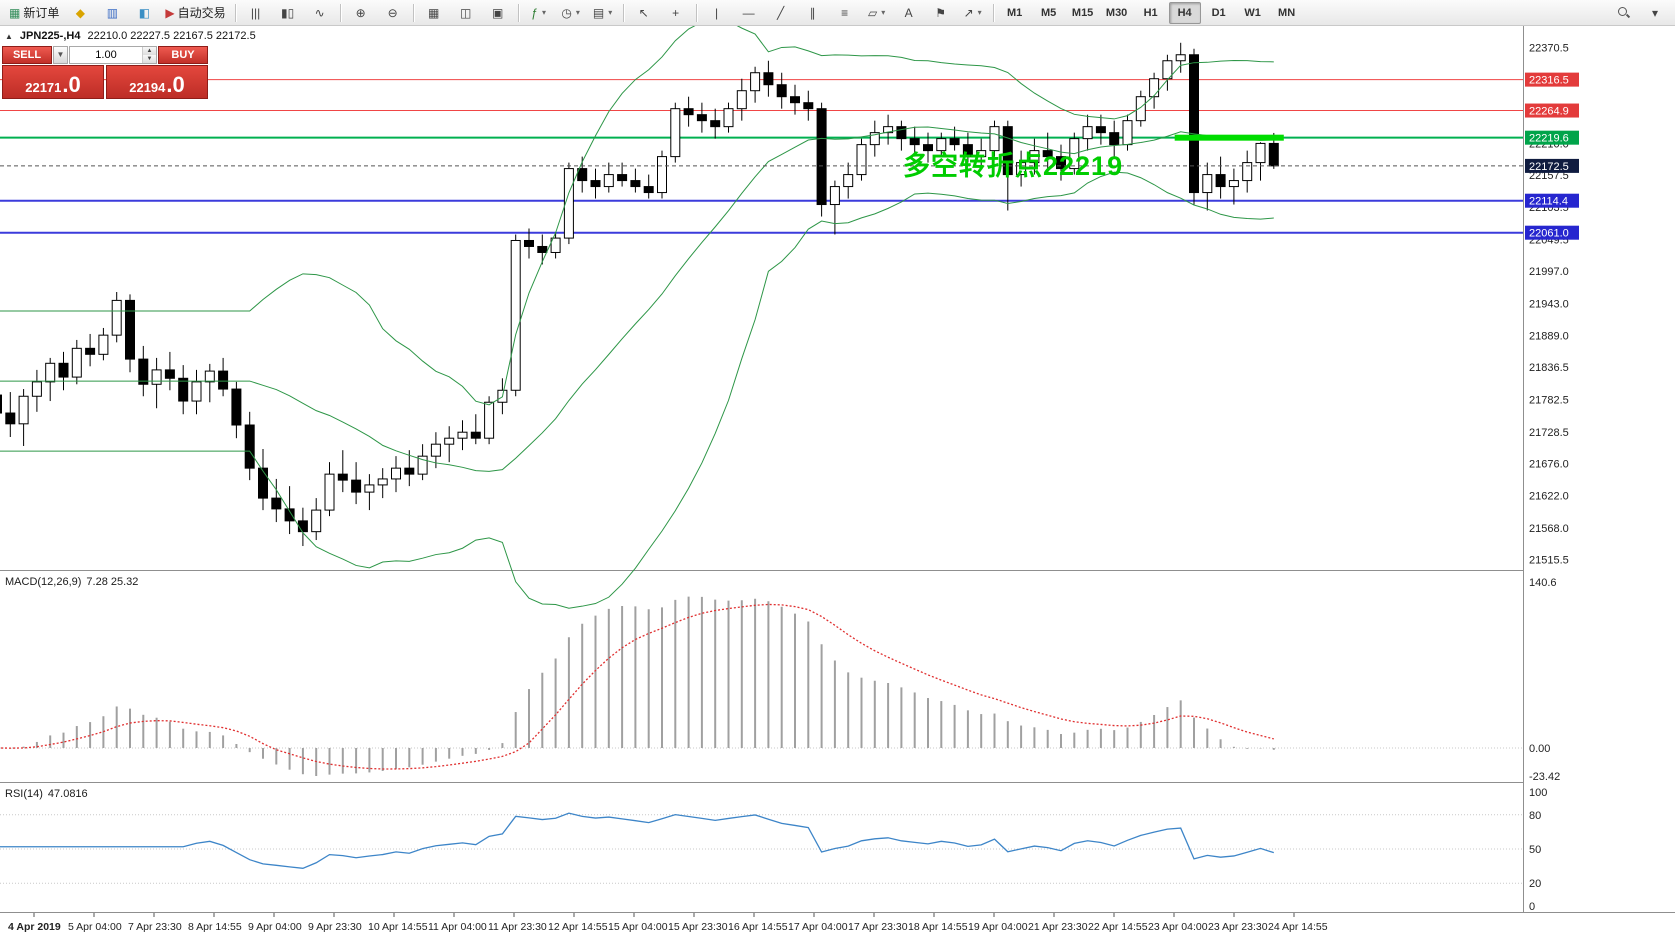 Image resolution: width=1675 pixels, height=952 pixels. What do you see at coordinates (909, 13) in the screenshot?
I see `text-button: A` at bounding box center [909, 13].